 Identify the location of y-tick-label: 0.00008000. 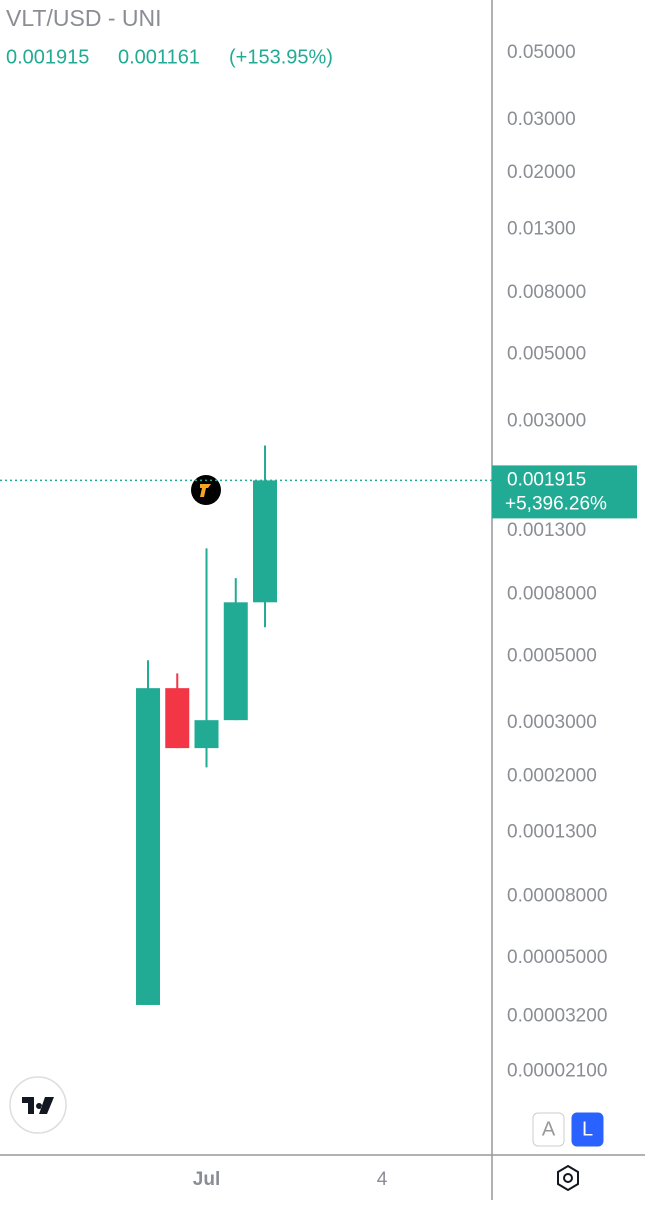
(557, 895).